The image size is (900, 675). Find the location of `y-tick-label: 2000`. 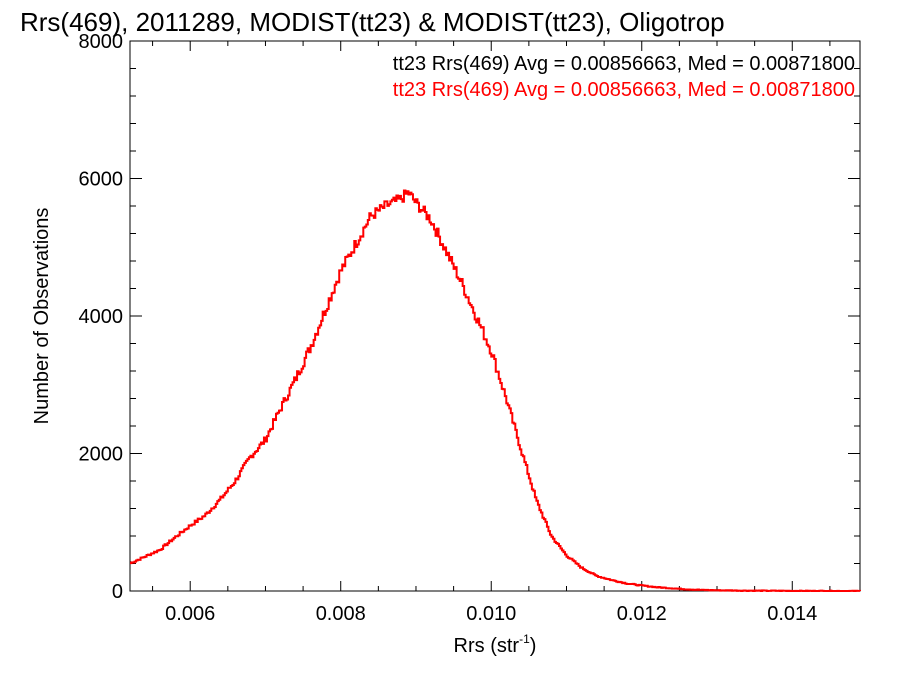

y-tick-label: 2000 is located at coordinates (101, 455).